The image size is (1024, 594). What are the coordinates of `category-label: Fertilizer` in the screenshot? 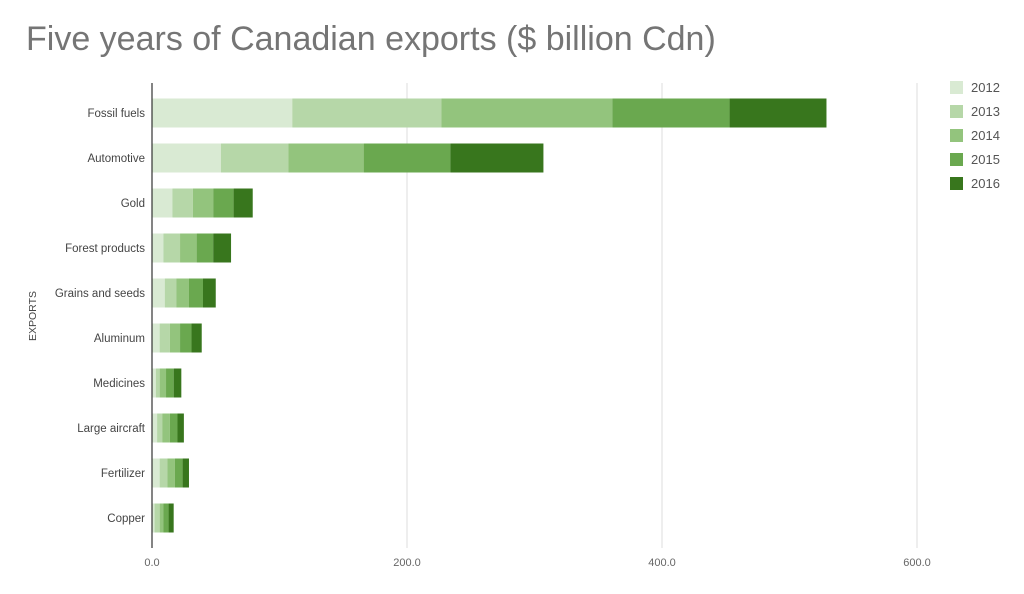 It's located at (123, 474).